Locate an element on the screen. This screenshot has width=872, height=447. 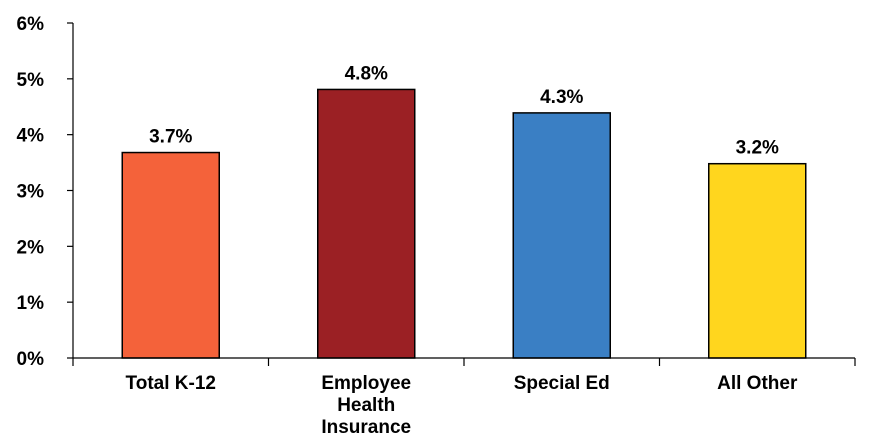
bar-employee-health-insurance is located at coordinates (366, 223).